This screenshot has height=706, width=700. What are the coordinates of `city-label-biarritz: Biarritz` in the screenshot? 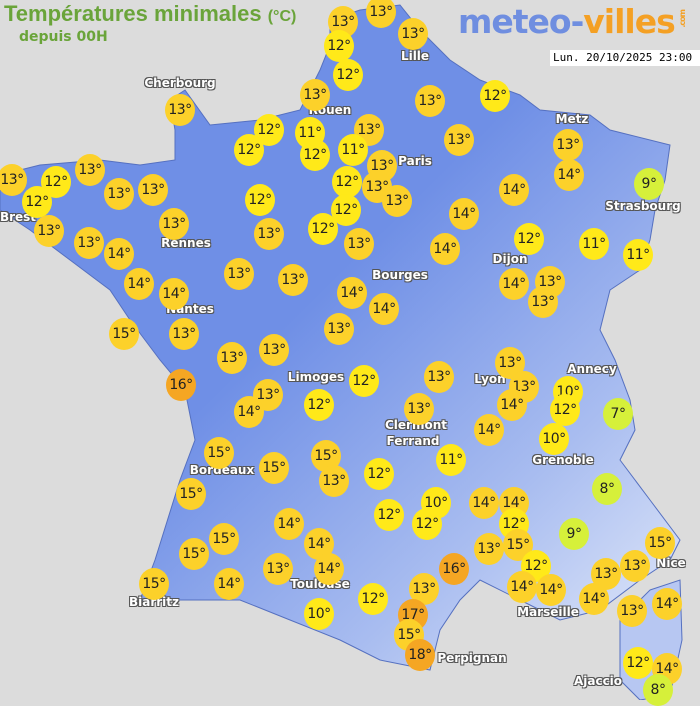 It's located at (154, 602).